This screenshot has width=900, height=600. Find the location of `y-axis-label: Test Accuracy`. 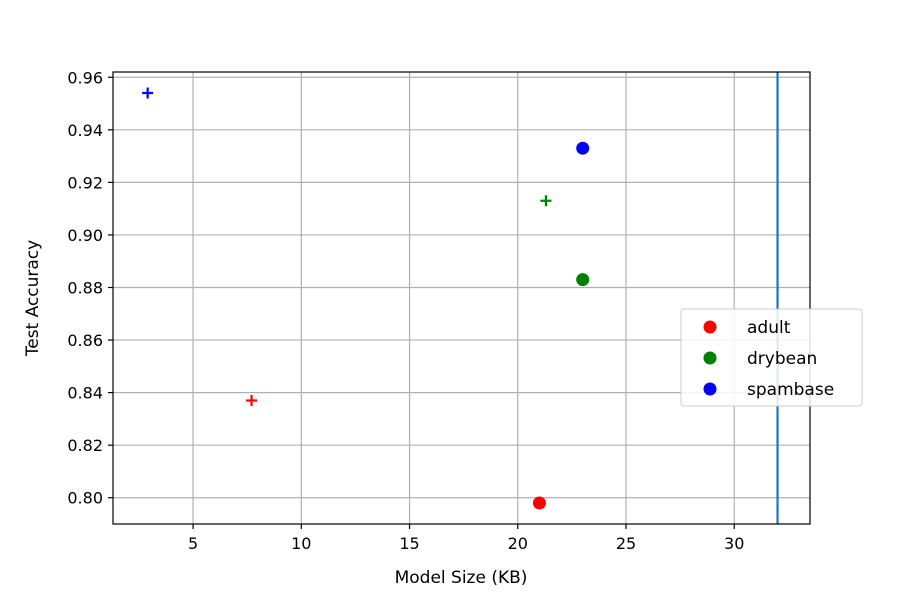

y-axis-label: Test Accuracy is located at coordinates (33, 299).